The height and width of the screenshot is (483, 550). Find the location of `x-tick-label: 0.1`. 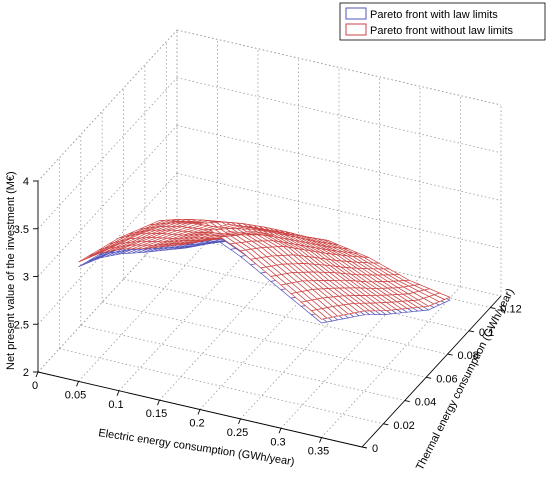

x-tick-label: 0.1 is located at coordinates (115, 405).